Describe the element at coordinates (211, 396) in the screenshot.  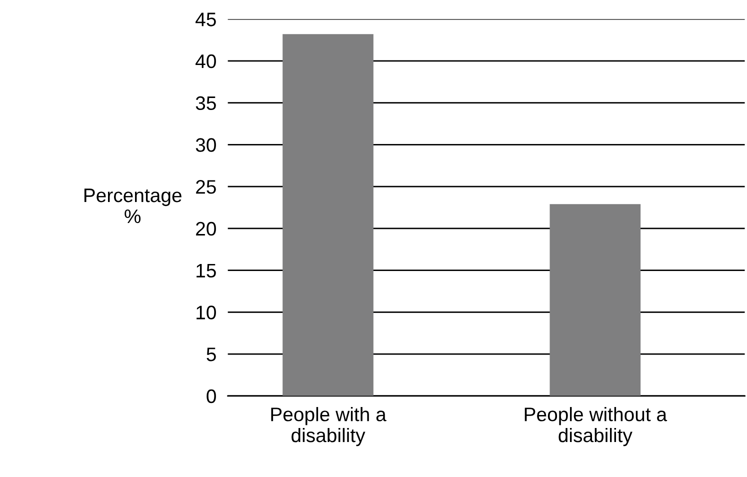
I see `y-tick-label: 0` at that location.